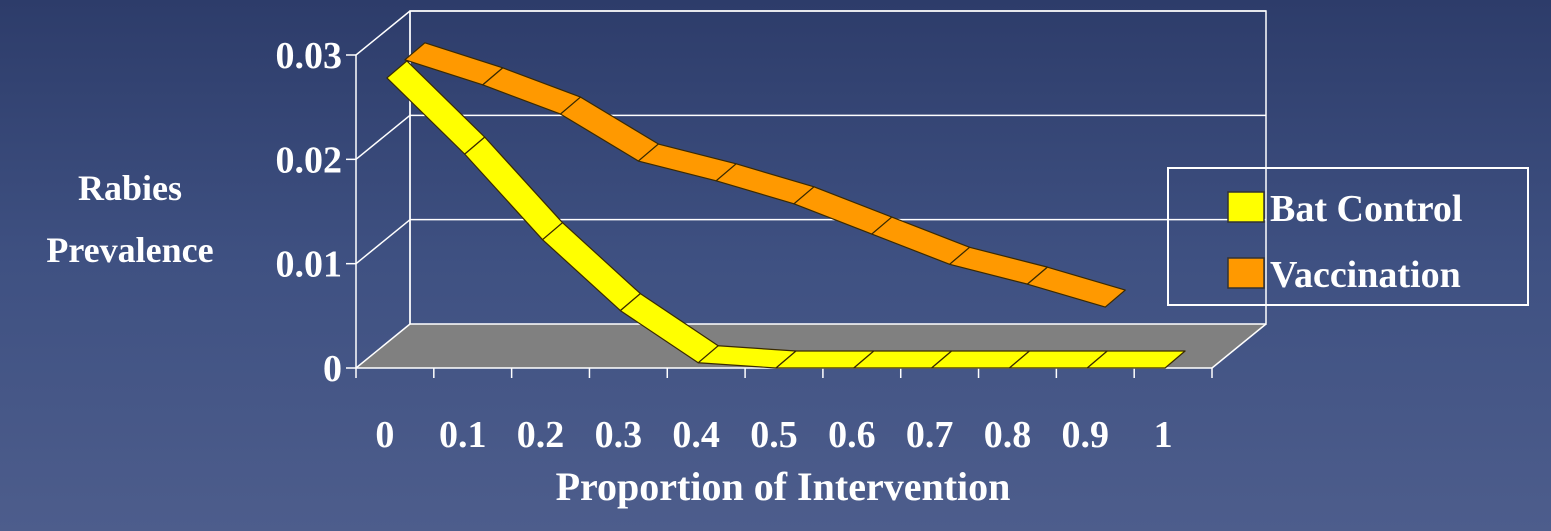  What do you see at coordinates (1246, 273) in the screenshot?
I see `legend-swatch-vaccination` at bounding box center [1246, 273].